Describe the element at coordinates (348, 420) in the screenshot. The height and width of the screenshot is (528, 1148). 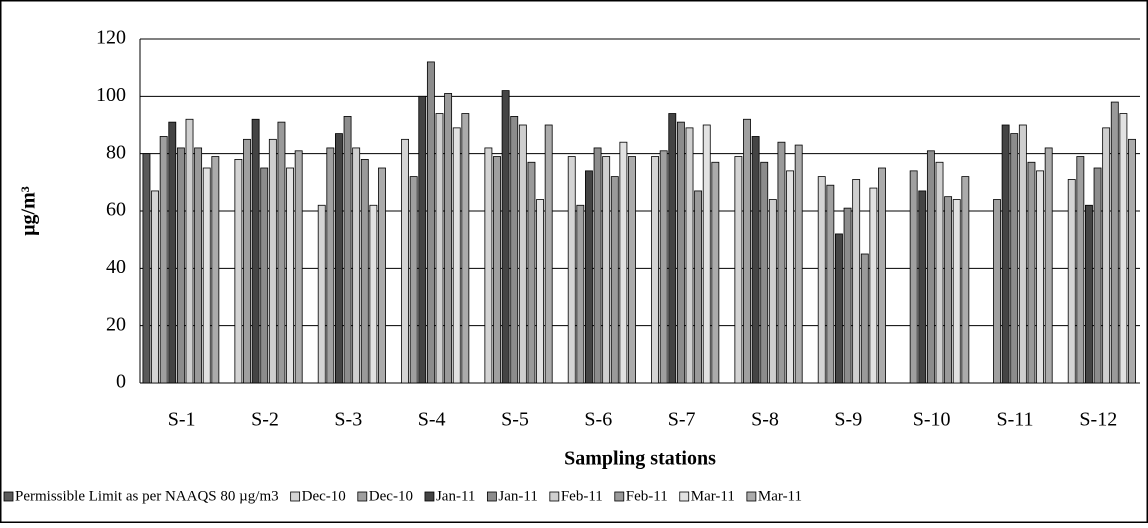
I see `x-tick-label: S-3` at that location.